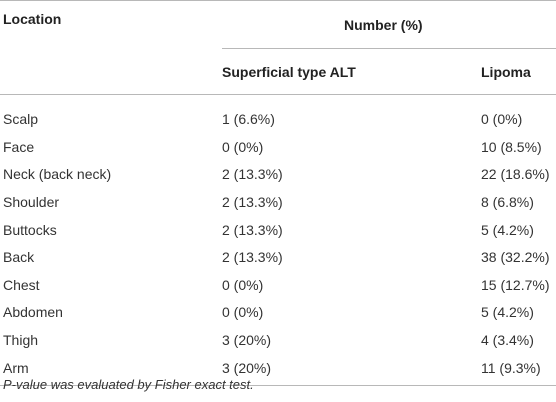  Describe the element at coordinates (30, 229) in the screenshot. I see `cell-location: Buttocks` at that location.